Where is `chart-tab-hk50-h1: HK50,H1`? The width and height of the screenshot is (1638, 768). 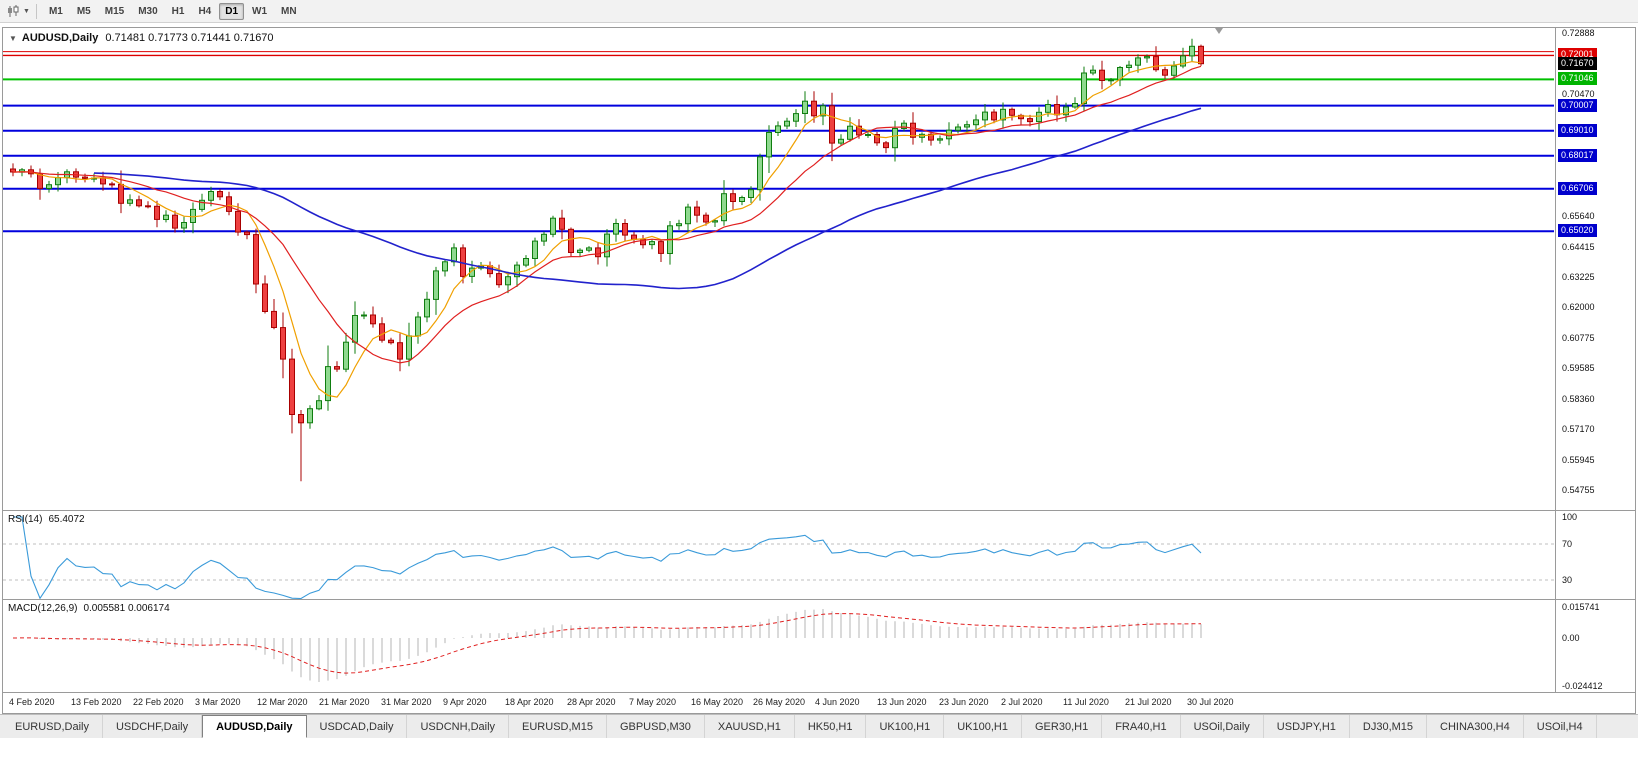
chart-tab-hk50-h1: HK50,H1 is located at coordinates (830, 726).